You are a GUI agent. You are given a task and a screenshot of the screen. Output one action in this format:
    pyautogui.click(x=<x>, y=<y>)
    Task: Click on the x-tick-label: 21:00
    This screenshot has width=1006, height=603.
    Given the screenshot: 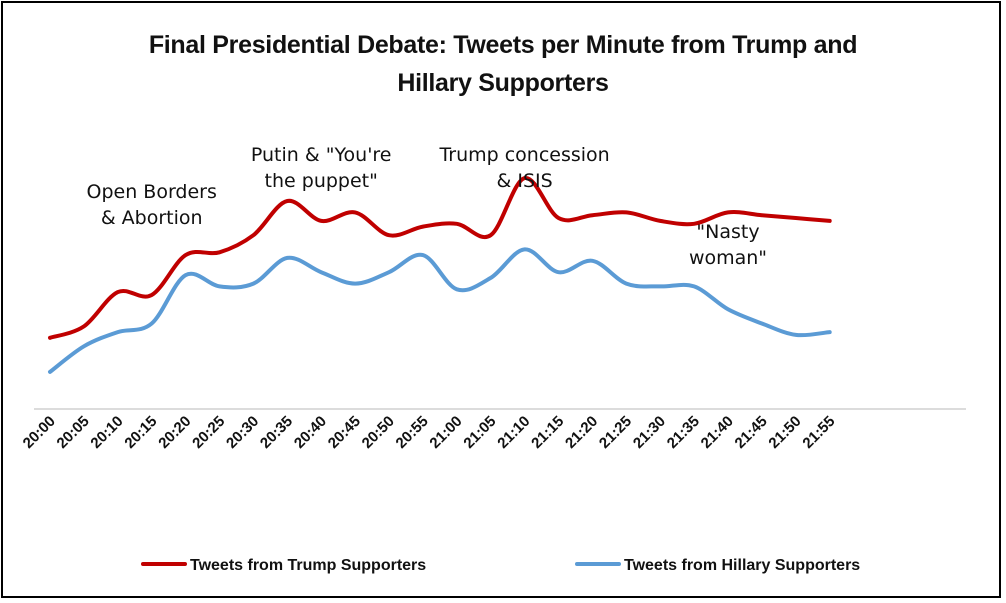 What is the action you would take?
    pyautogui.click(x=445, y=432)
    